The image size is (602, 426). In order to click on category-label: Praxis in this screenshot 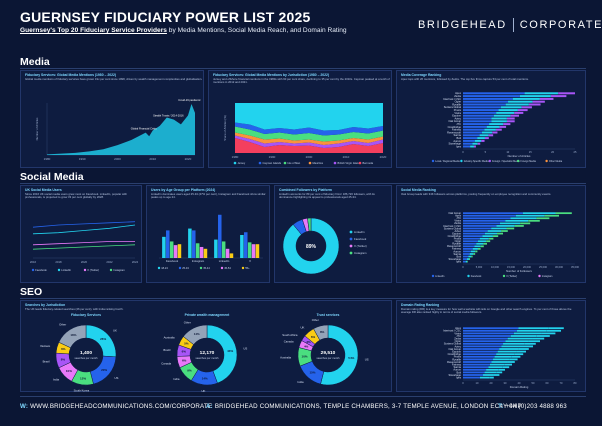, I will do `click(458, 239)`.